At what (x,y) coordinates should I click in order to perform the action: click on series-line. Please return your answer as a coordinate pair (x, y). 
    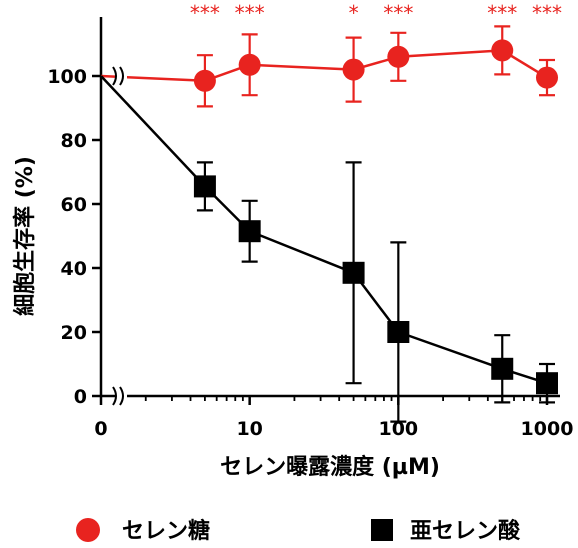
    Looking at the image, I should click on (324, 66).